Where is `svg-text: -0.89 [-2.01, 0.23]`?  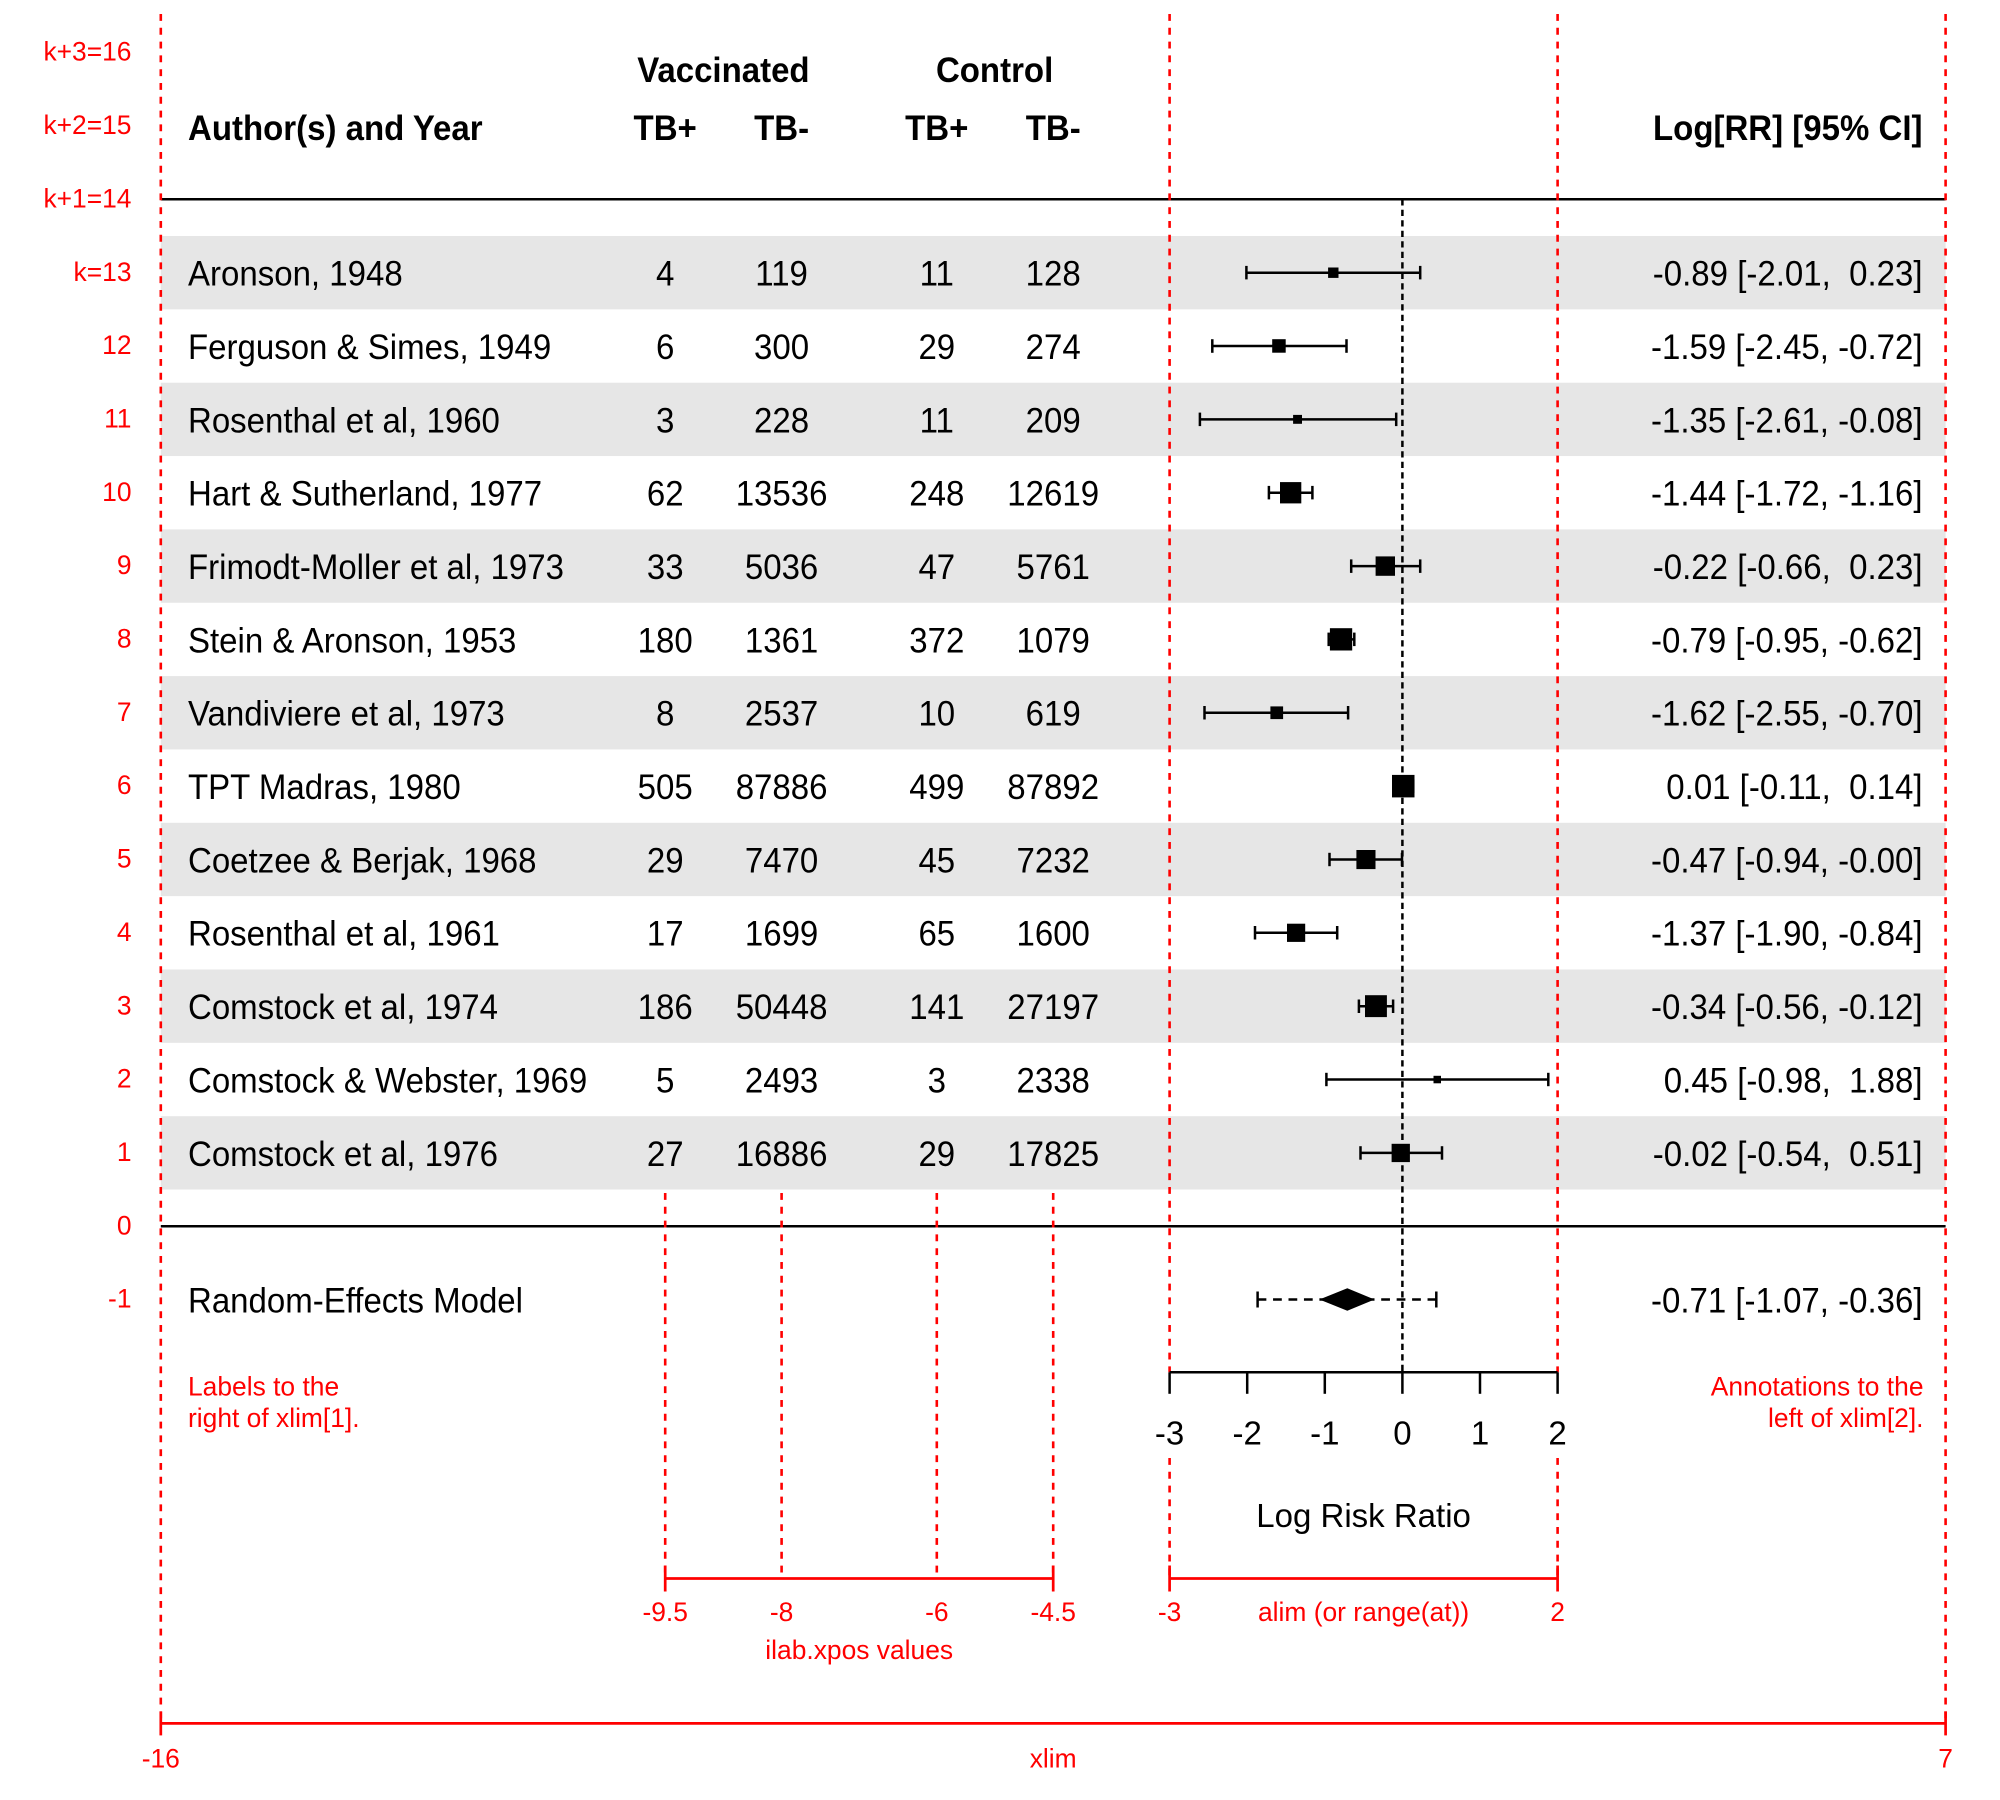
svg-text: -0.89 [-2.01, 0.23] is located at coordinates (1788, 274).